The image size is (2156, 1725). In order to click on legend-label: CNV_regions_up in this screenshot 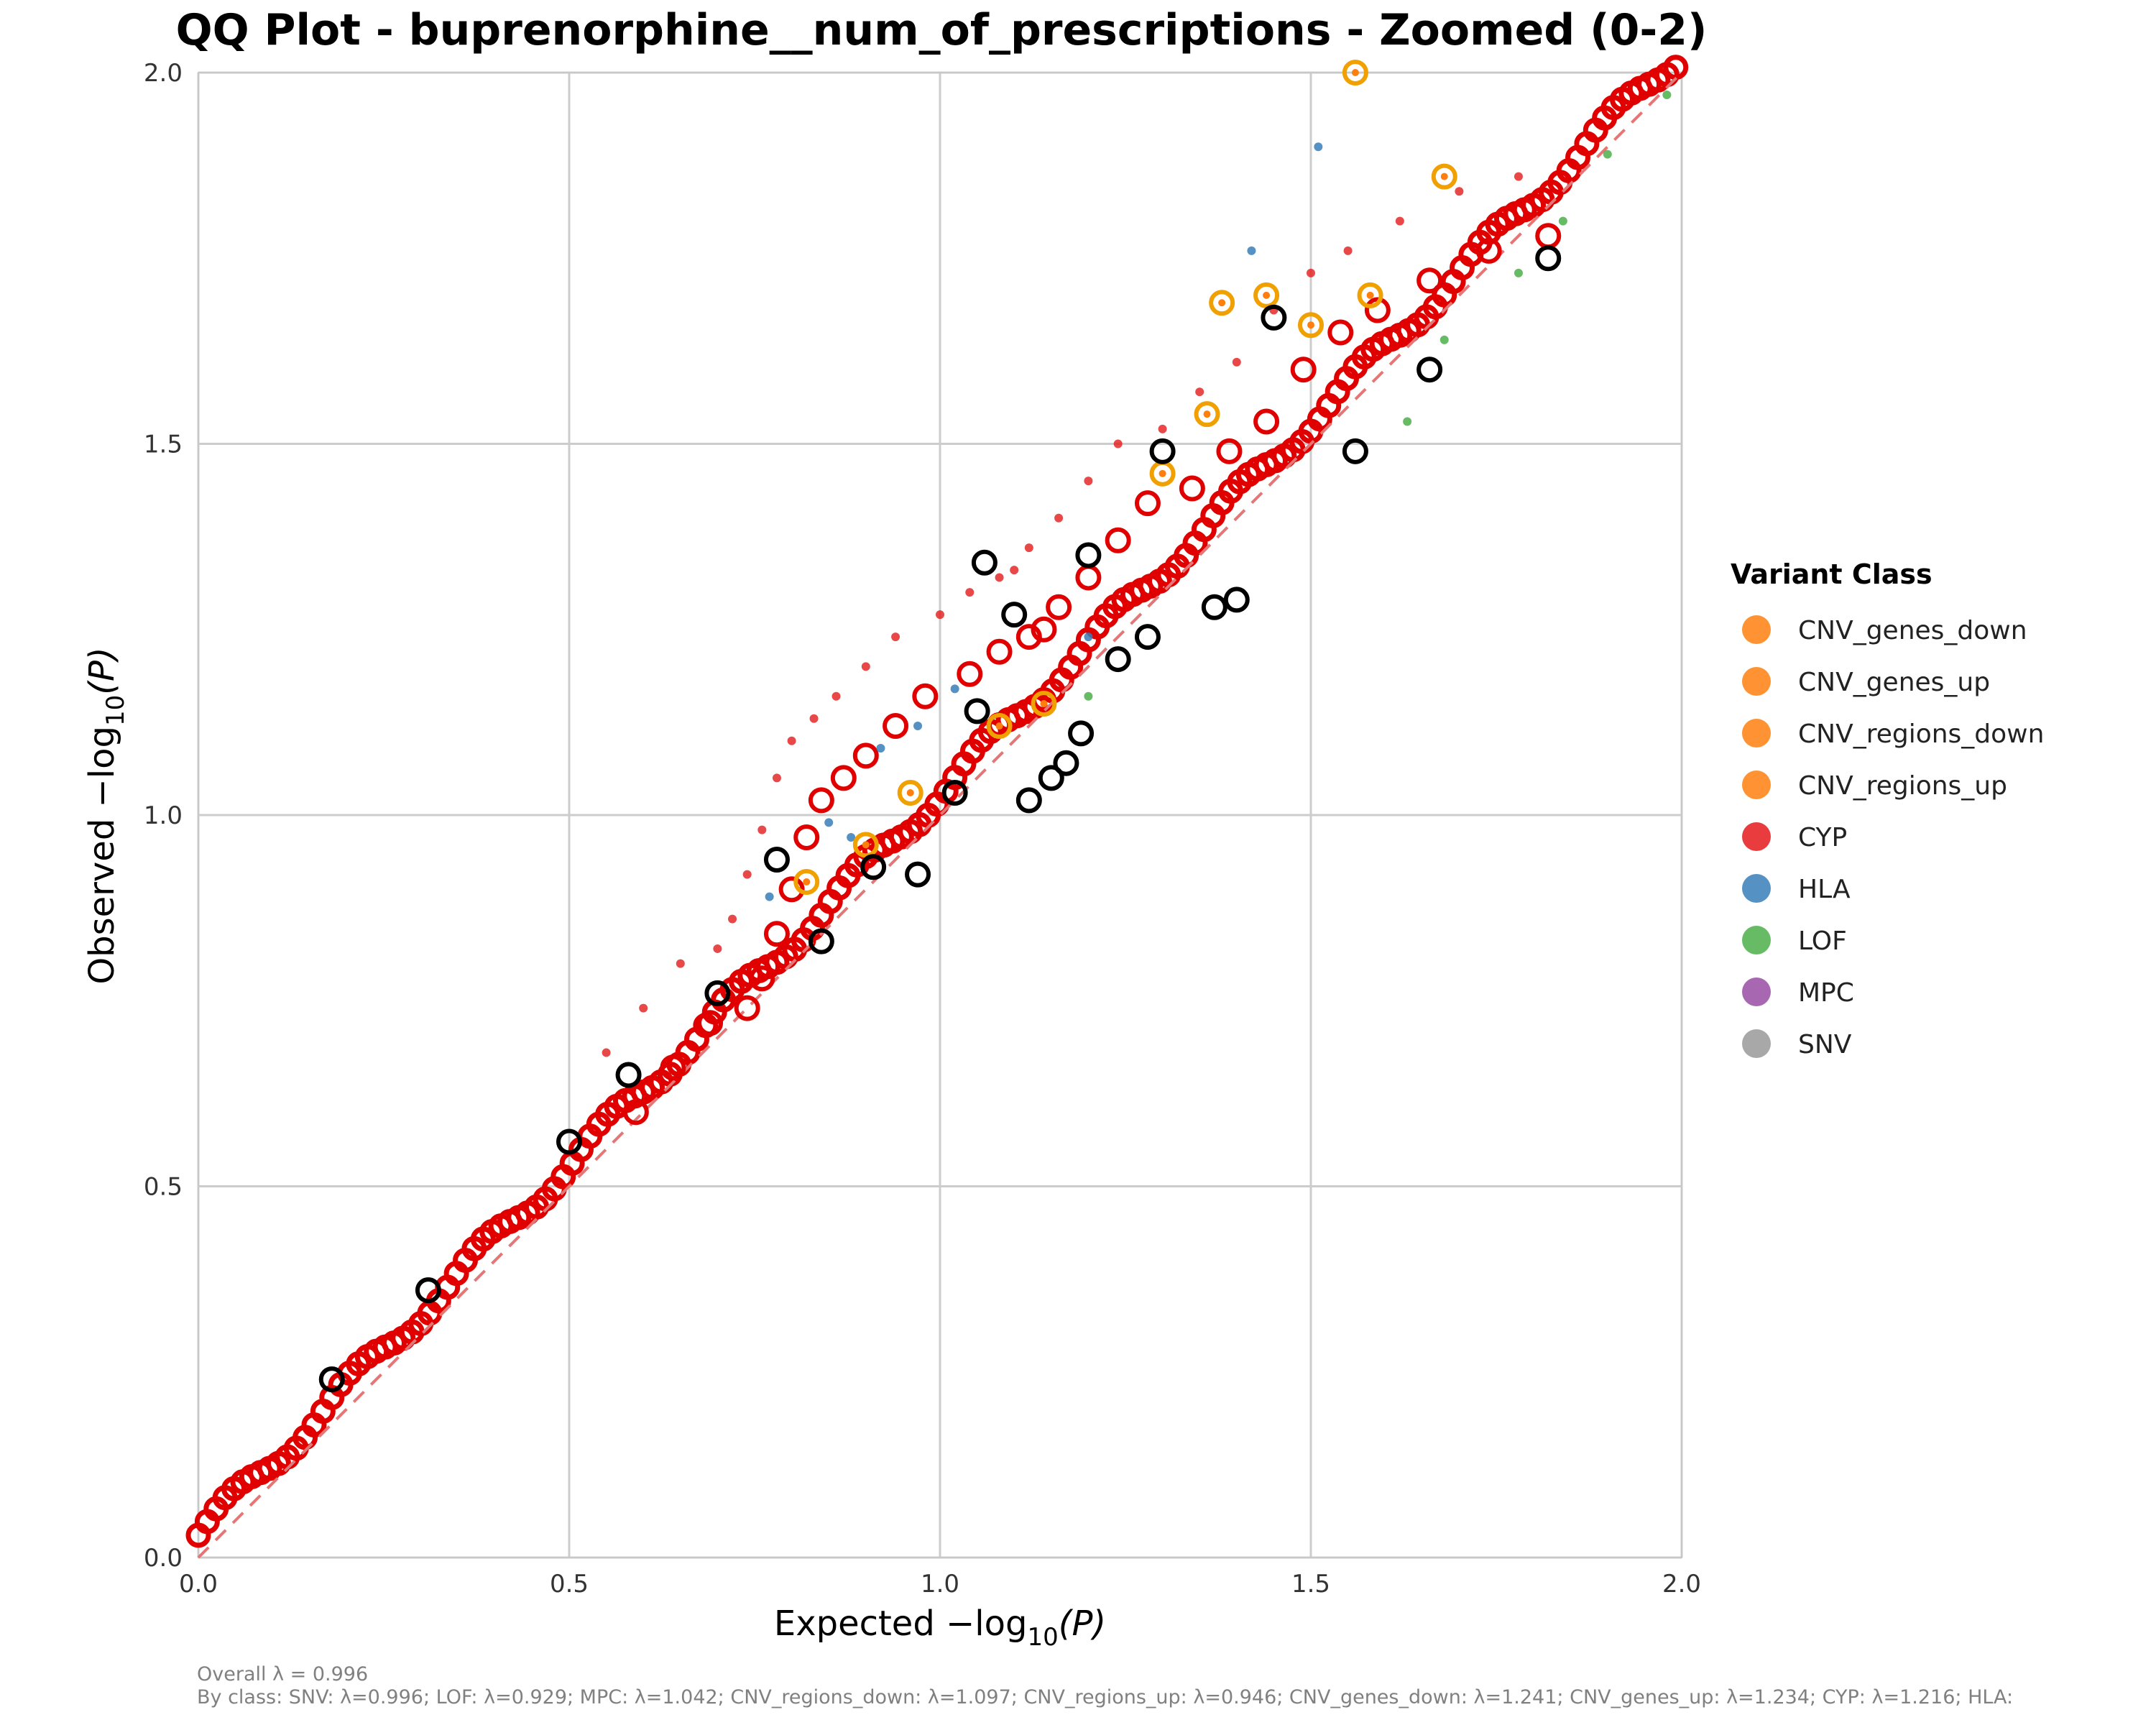, I will do `click(1903, 786)`.